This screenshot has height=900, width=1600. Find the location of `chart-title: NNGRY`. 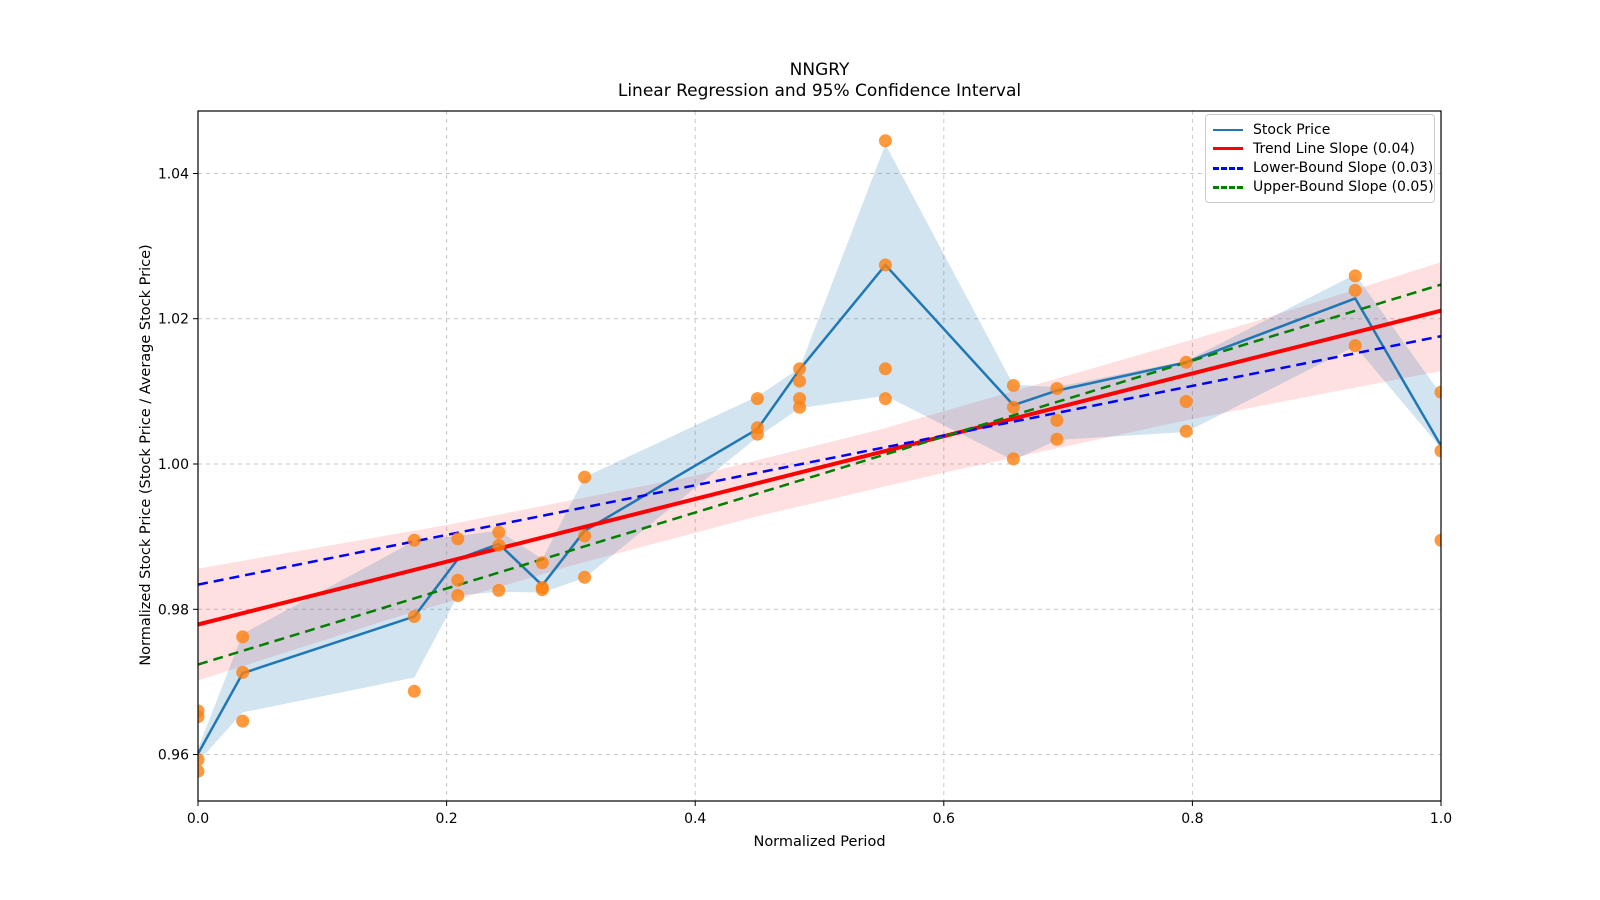

chart-title: NNGRY is located at coordinates (819, 70).